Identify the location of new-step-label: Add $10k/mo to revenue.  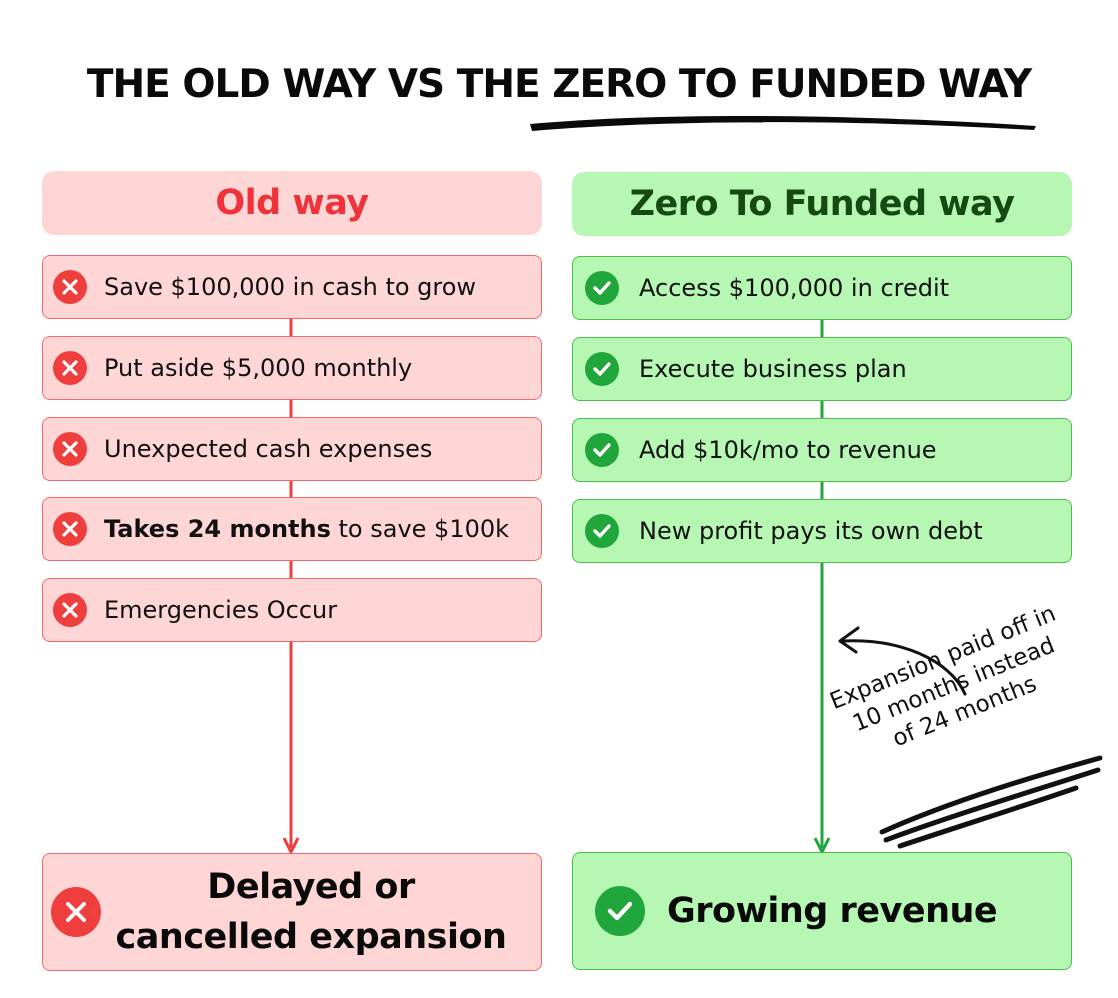
(788, 450).